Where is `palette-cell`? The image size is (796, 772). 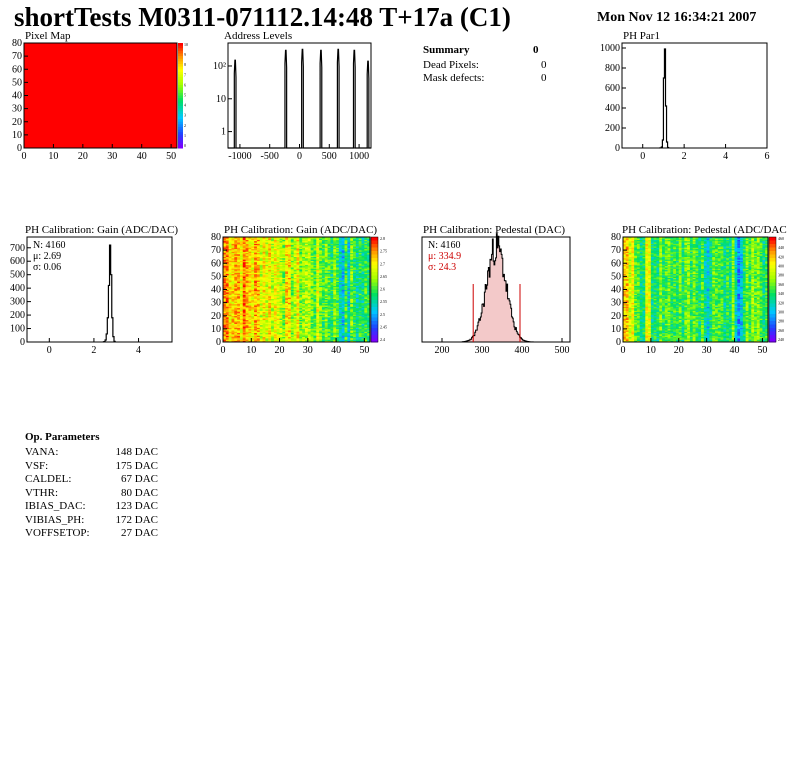
palette-cell is located at coordinates (374, 312).